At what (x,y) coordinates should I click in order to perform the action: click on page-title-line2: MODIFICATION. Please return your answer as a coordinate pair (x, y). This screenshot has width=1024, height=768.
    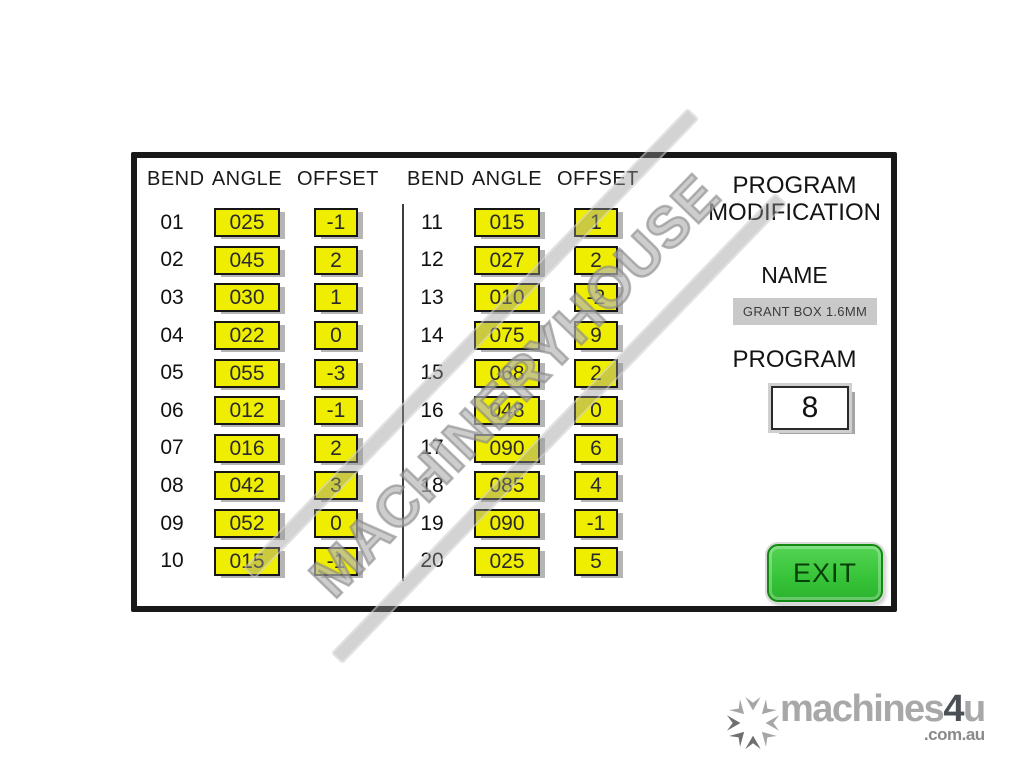
    Looking at the image, I should click on (794, 212).